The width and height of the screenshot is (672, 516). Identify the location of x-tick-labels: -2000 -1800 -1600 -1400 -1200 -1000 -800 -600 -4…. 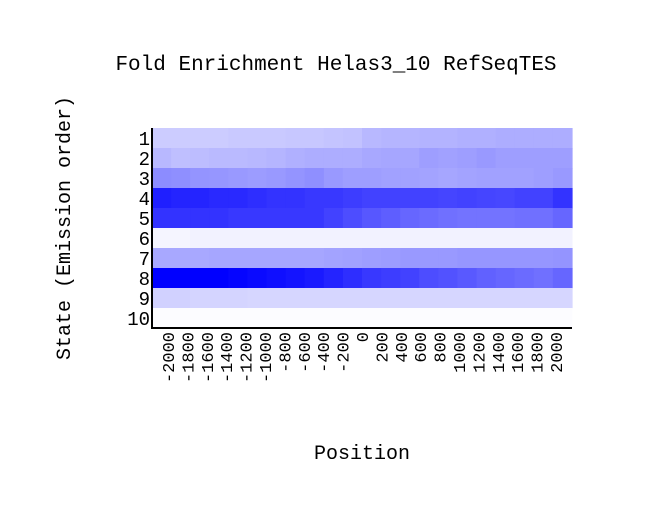
(364, 357).